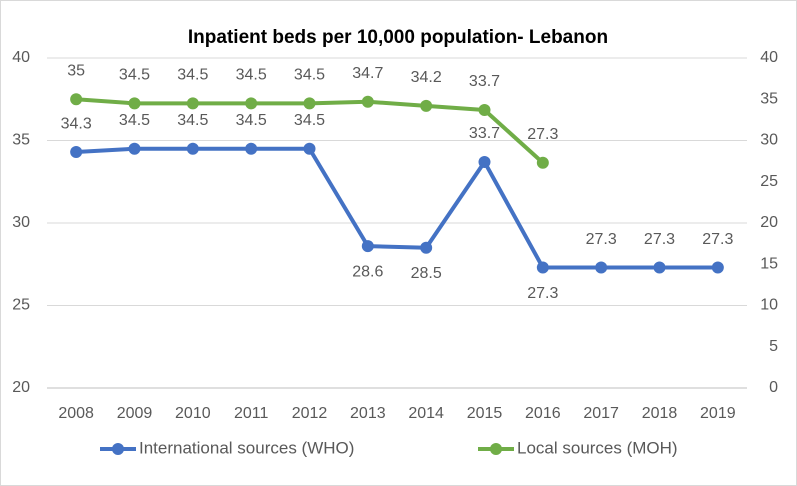  Describe the element at coordinates (251, 413) in the screenshot. I see `x-tick-label: 2011` at that location.